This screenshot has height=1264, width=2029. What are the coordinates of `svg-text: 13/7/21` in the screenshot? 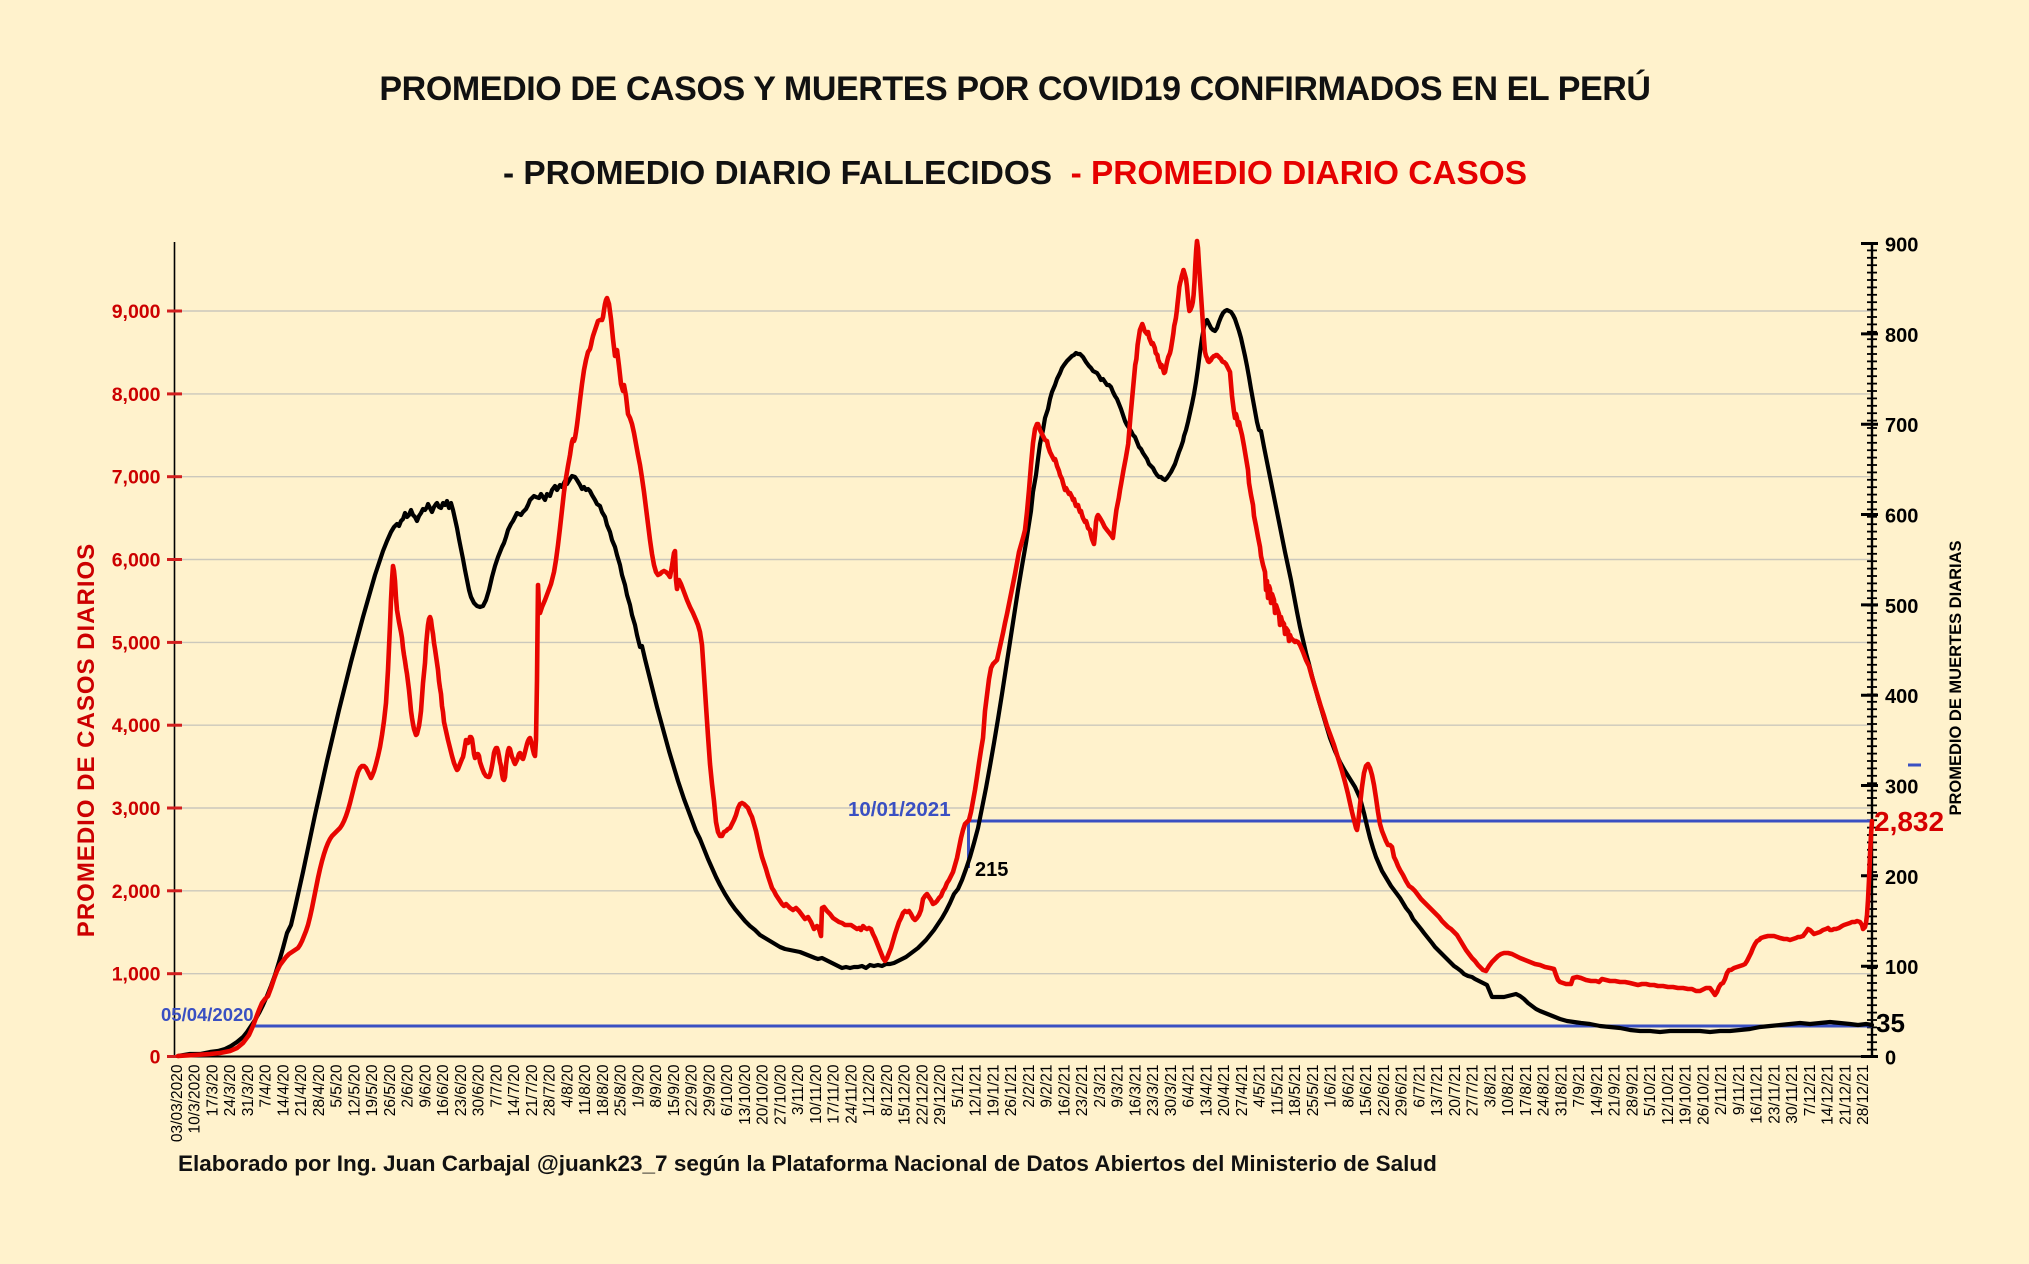 It's located at (1437, 1091).